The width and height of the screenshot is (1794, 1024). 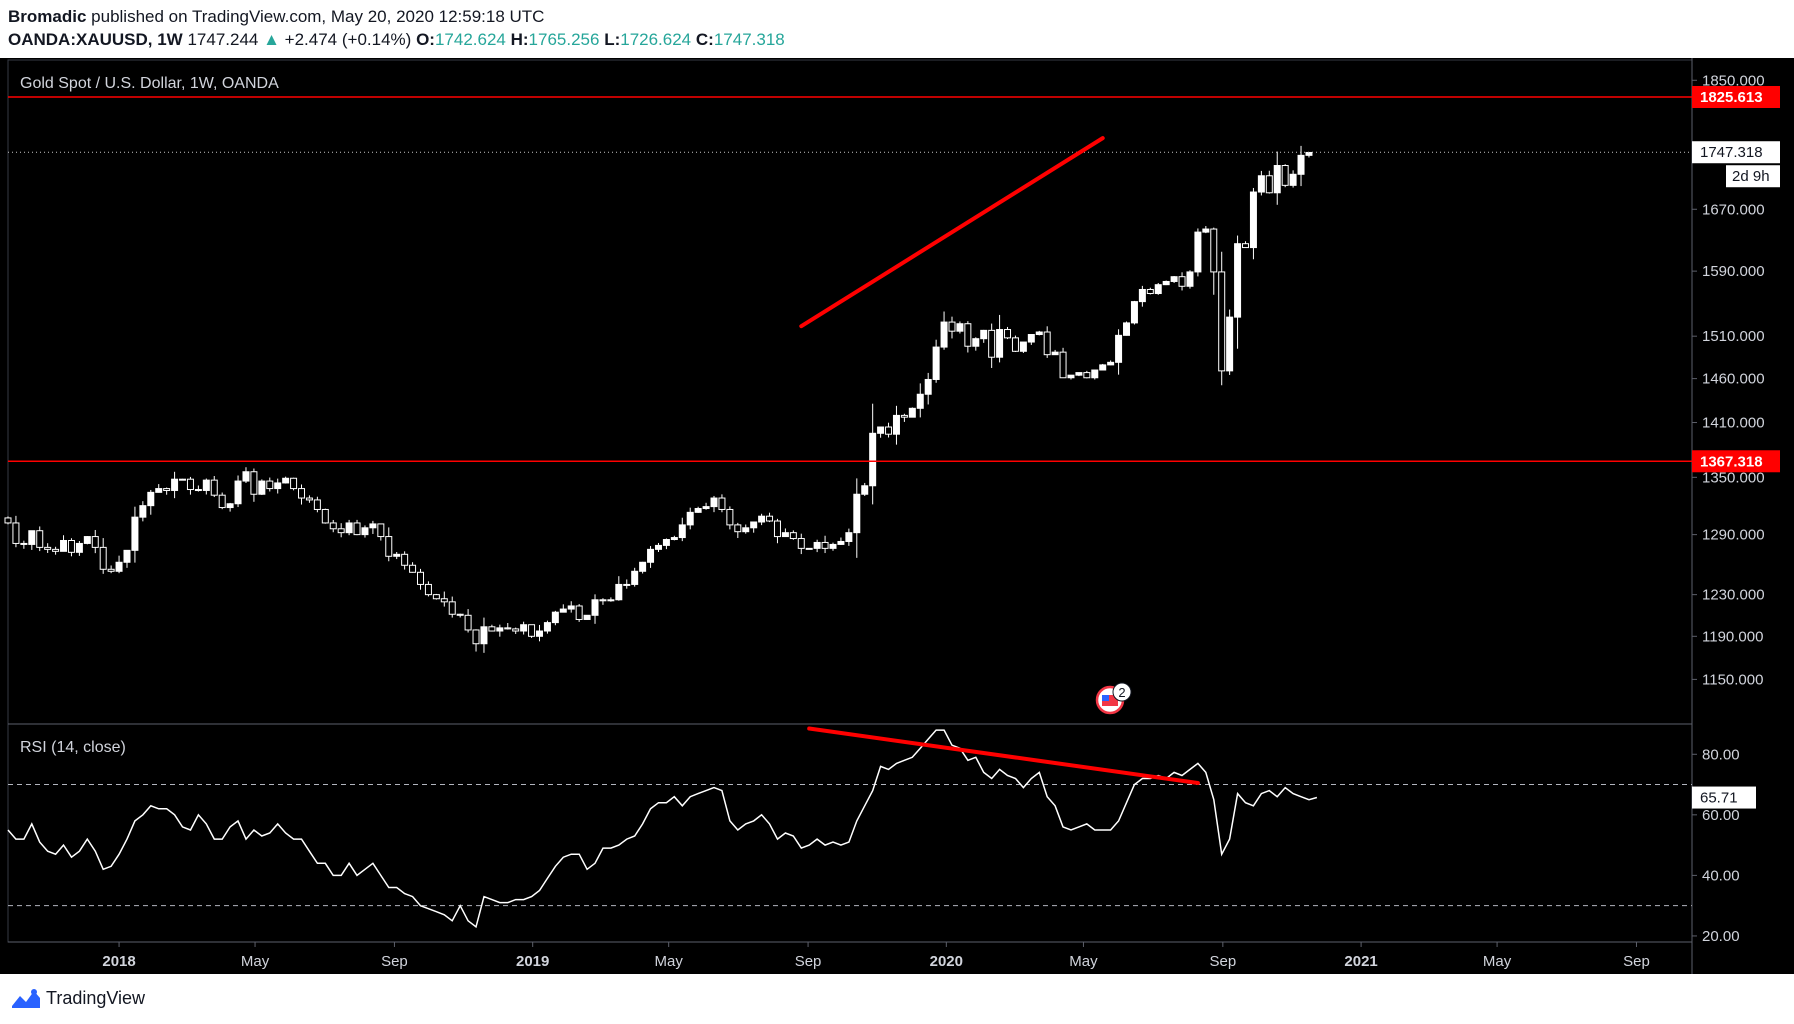 I want to click on rsi-axis-label: 80.00, so click(x=1721, y=754).